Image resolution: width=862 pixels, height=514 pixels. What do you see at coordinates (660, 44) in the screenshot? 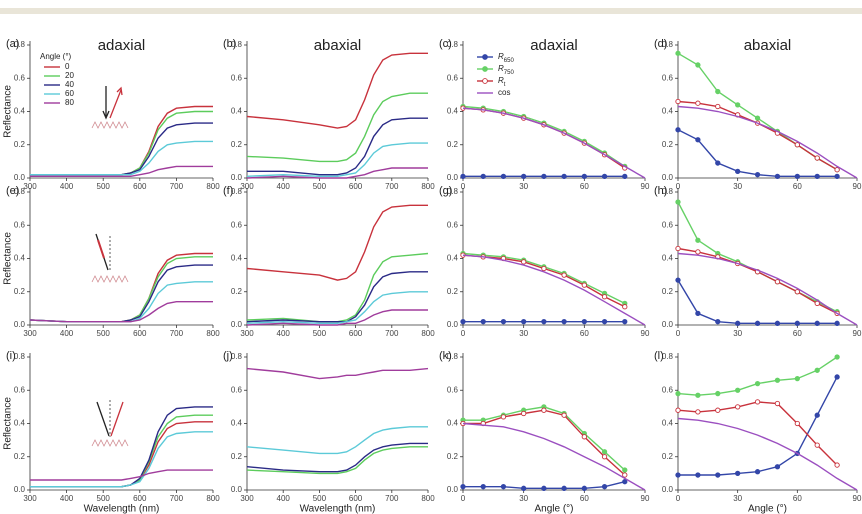
I see `panel-label: (d)` at bounding box center [660, 44].